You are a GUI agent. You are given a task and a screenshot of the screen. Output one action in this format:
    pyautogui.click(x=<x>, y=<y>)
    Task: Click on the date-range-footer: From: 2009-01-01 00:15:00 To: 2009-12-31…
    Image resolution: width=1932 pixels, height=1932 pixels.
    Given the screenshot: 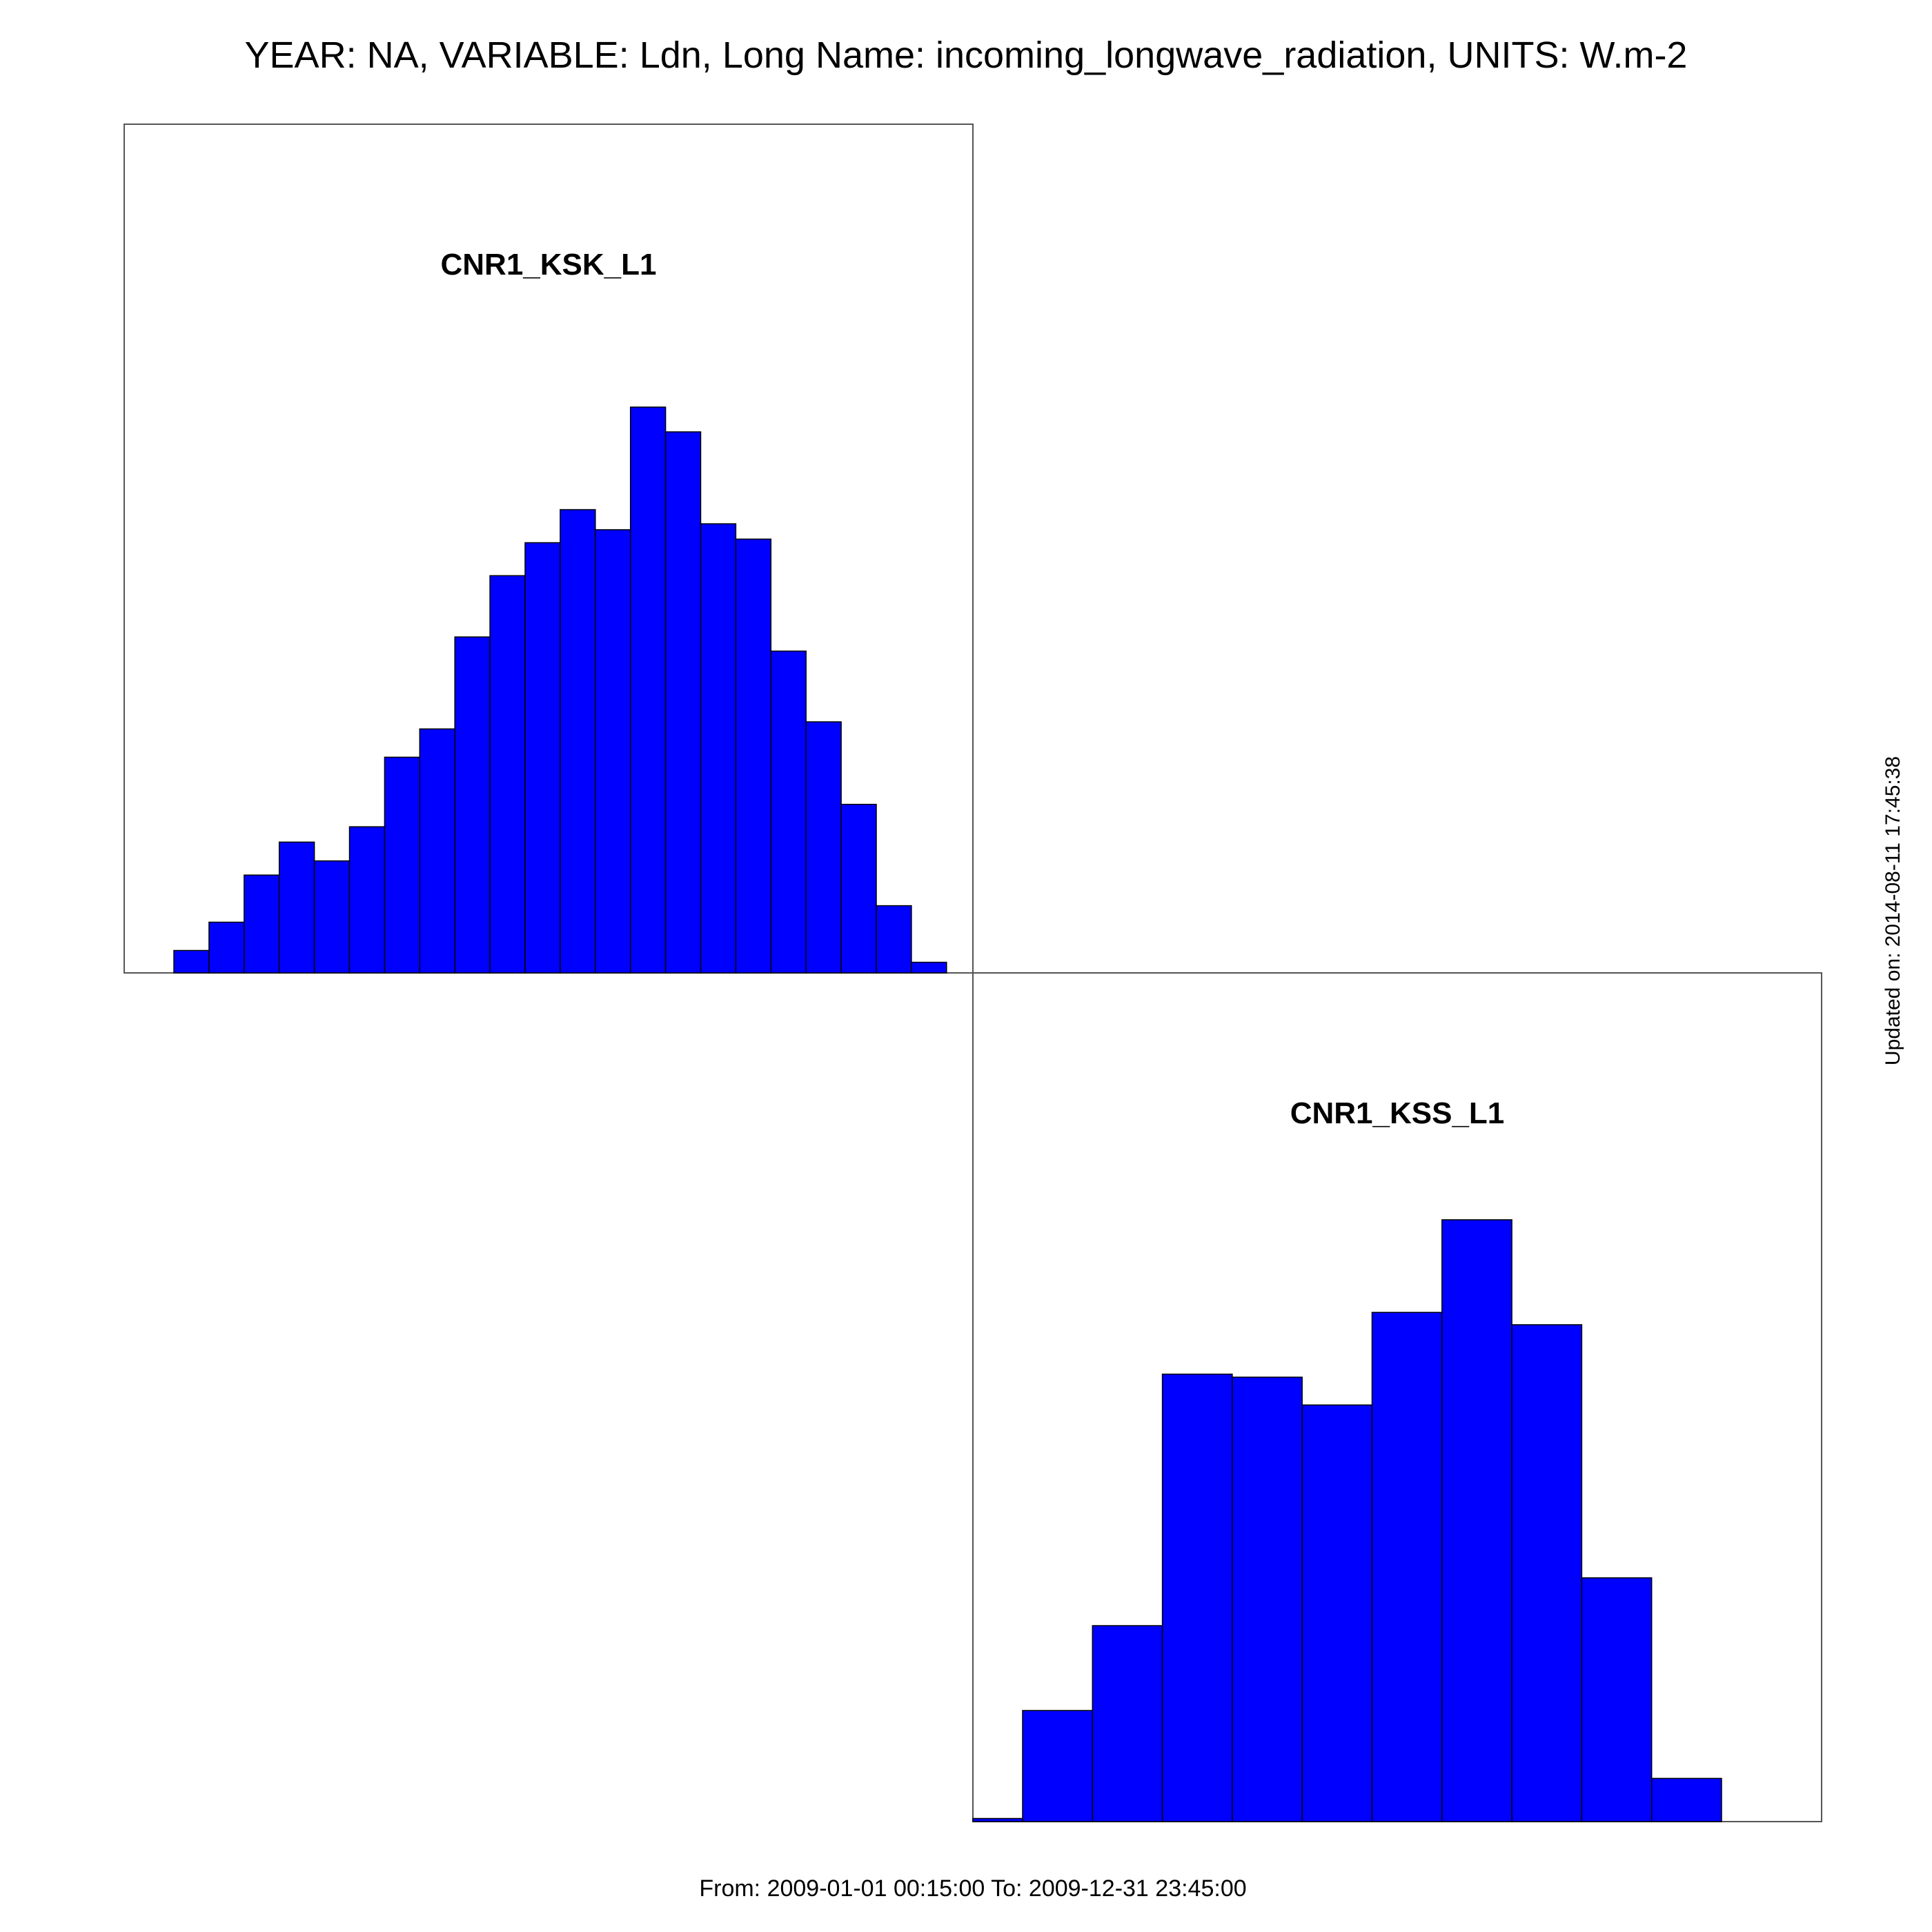 What is the action you would take?
    pyautogui.click(x=972, y=1888)
    